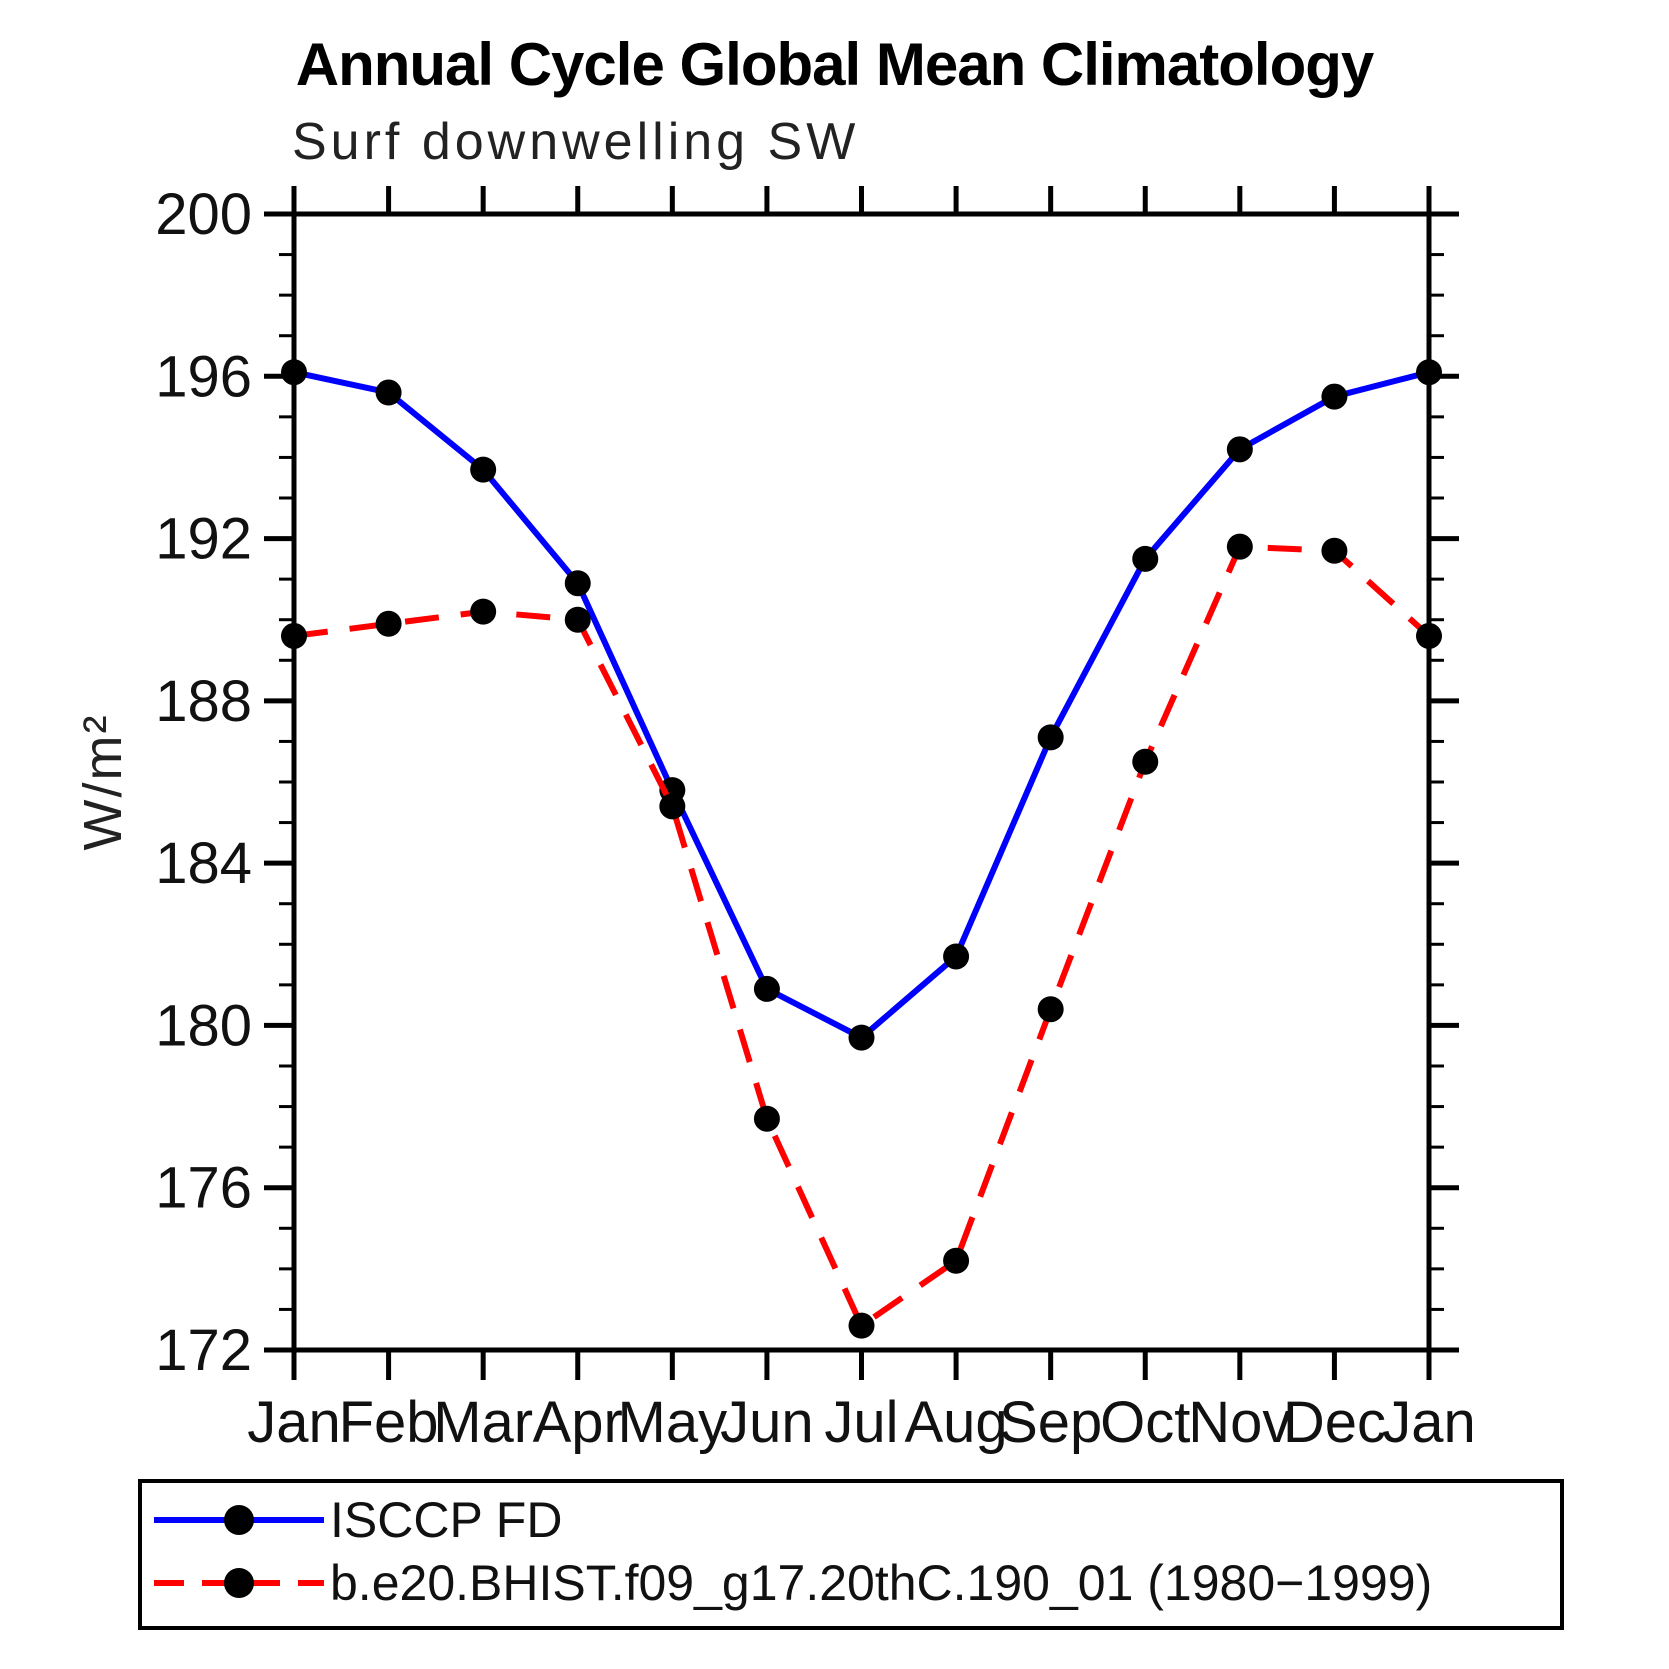 This screenshot has width=1669, height=1669. I want to click on y-tick-label: 188, so click(203, 701).